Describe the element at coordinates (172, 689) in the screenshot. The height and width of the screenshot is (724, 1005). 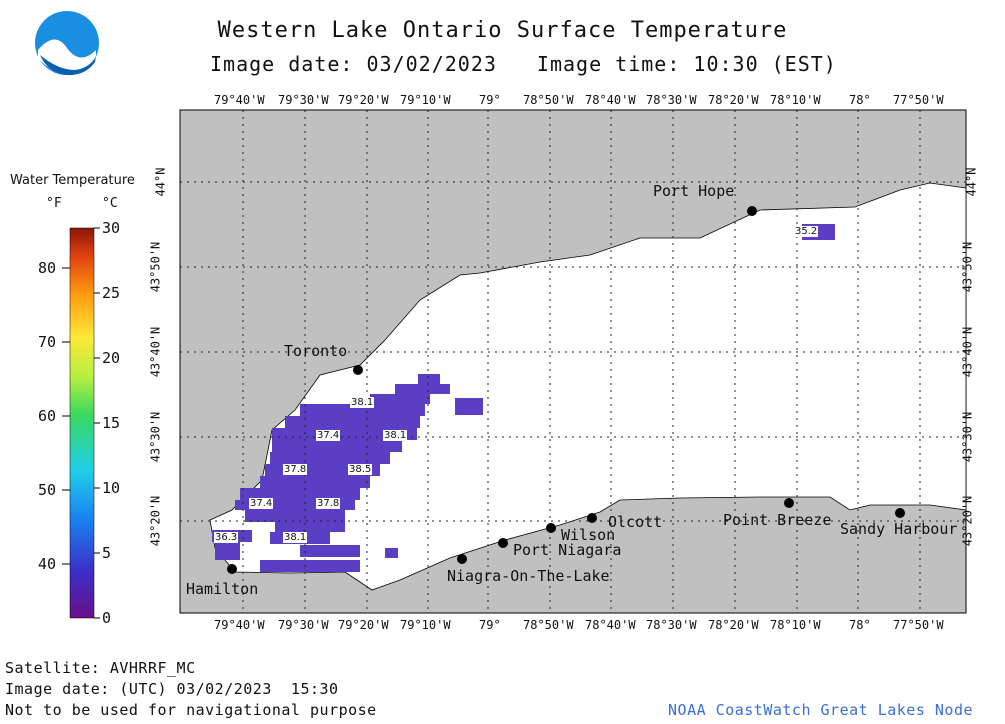
I see `footer-date: Image date: (UTC) 03/02/2023 15:30` at that location.